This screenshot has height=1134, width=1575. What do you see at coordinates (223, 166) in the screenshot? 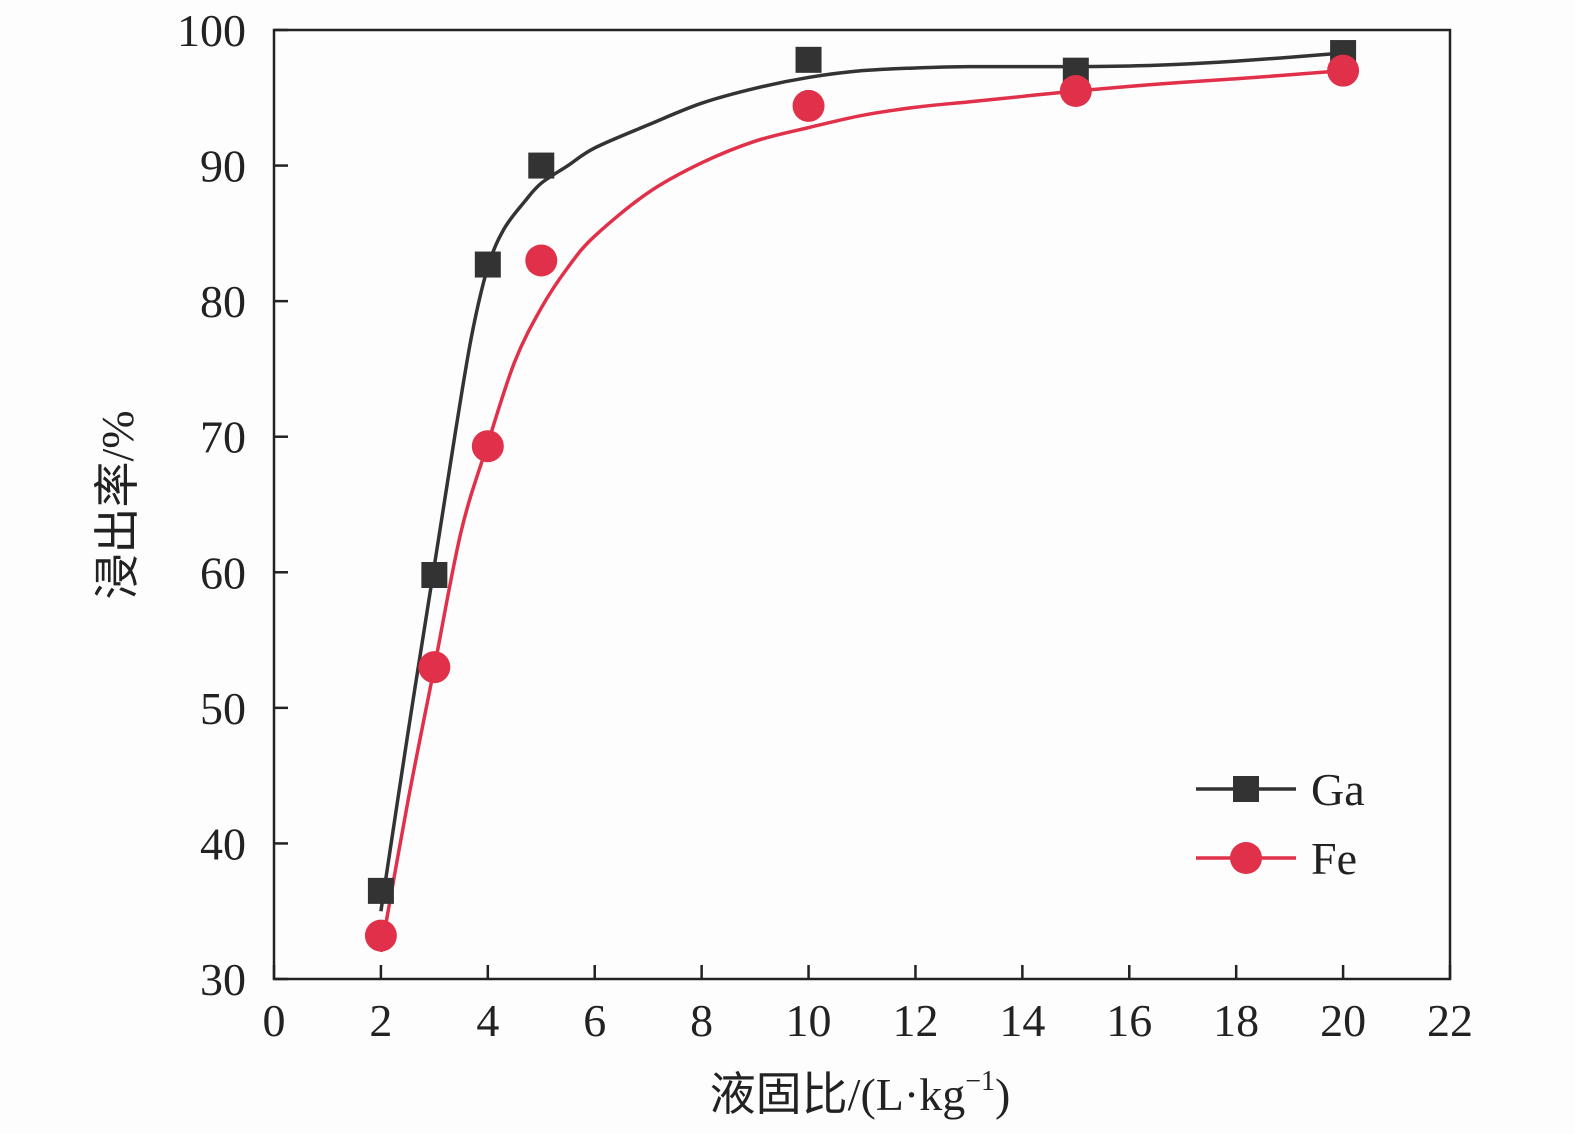
I see `y-tick-label: 90` at bounding box center [223, 166].